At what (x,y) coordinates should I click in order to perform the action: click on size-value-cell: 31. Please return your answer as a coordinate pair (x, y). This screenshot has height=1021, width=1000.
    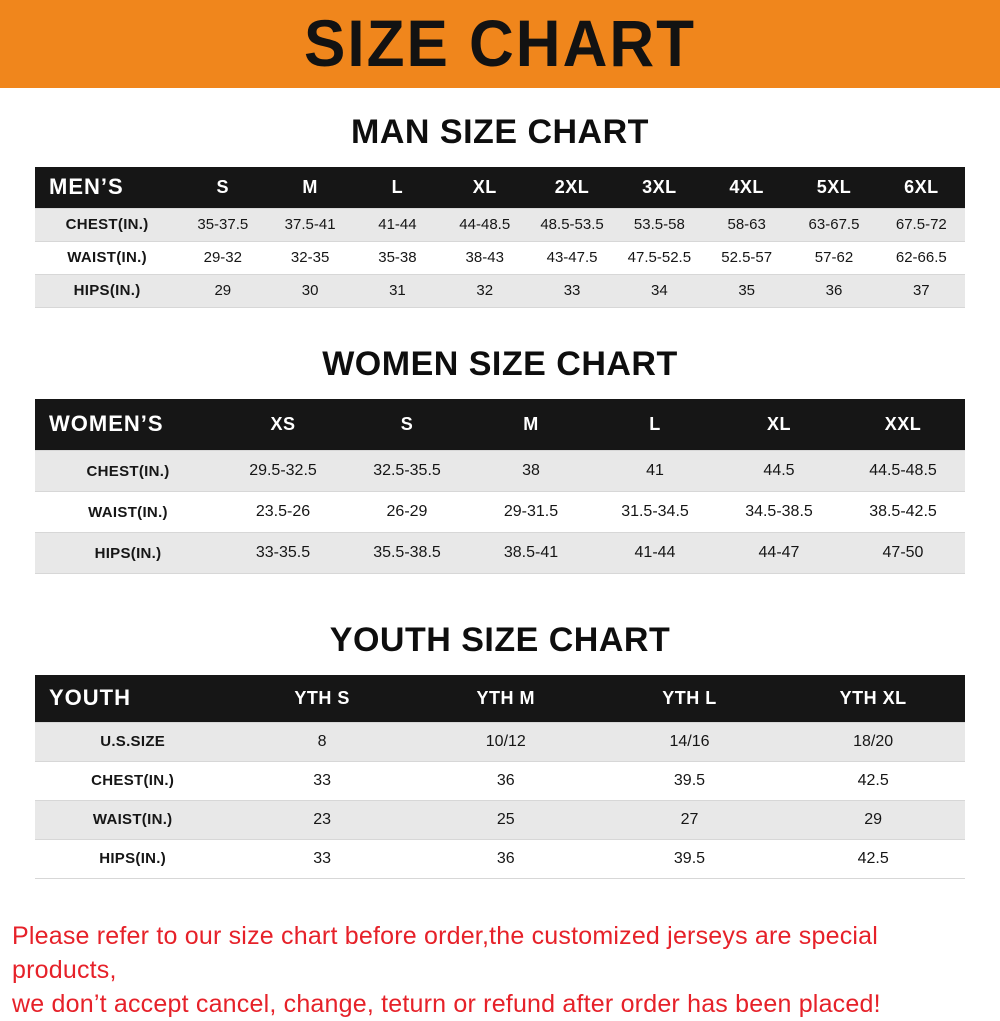
    Looking at the image, I should click on (397, 290).